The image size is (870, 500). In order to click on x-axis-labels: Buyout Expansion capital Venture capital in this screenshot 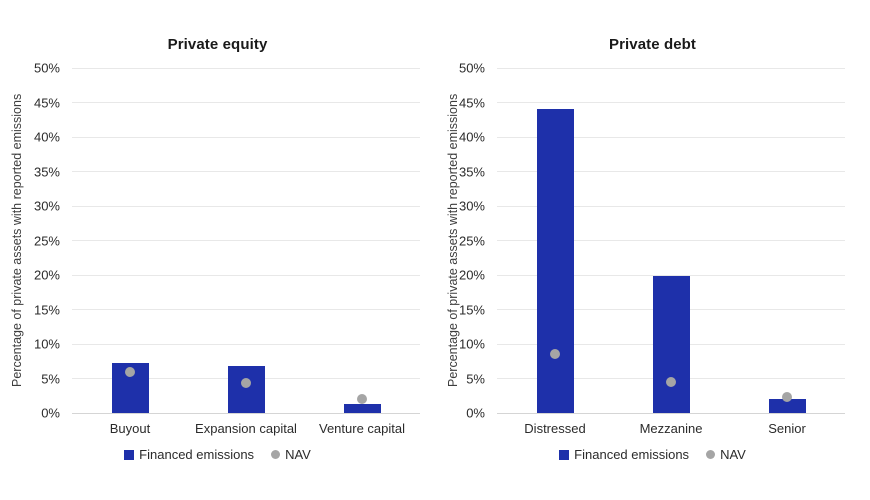, I will do `click(246, 429)`.